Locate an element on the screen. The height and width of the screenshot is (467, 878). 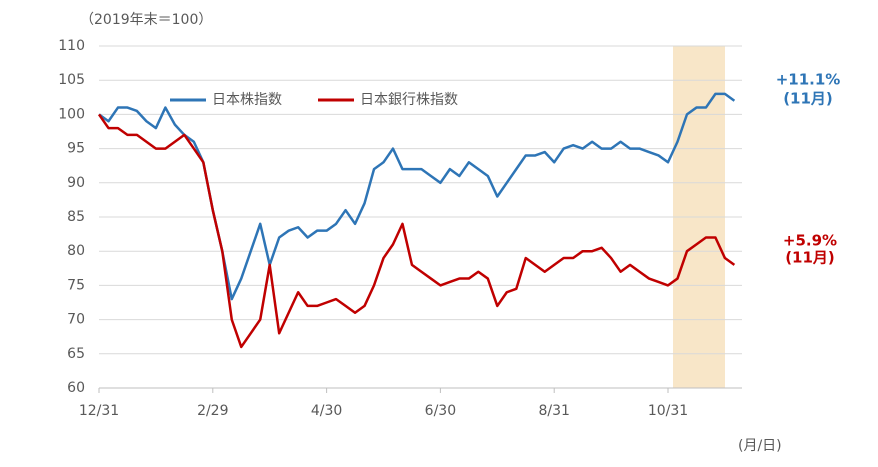
y-tick-label: 60 is located at coordinates (76, 388).